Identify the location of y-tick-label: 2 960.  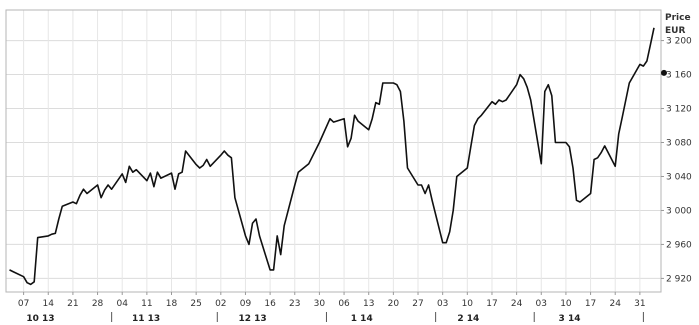
(679, 245).